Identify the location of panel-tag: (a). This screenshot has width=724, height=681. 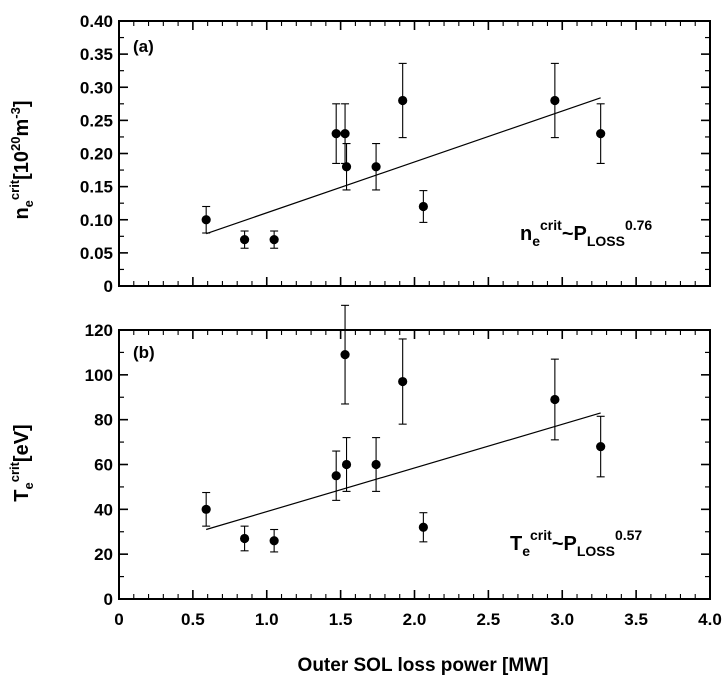
(143, 46).